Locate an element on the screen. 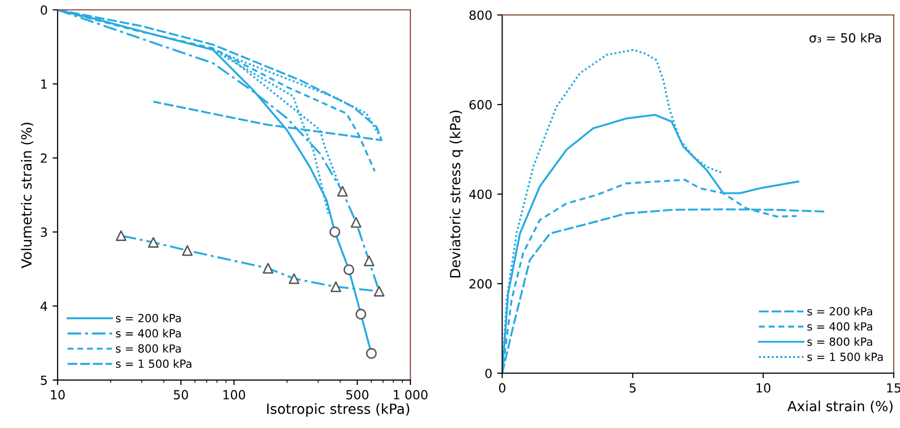 This screenshot has height=428, width=900. y-tick-label: 4 is located at coordinates (44, 306).